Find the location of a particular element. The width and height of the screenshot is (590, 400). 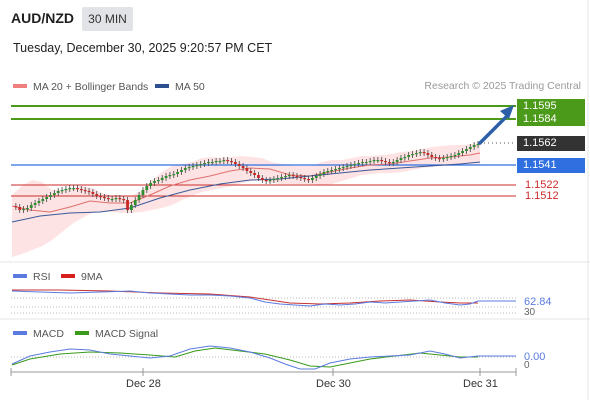

support-1-label: 1.1522 is located at coordinates (542, 185).